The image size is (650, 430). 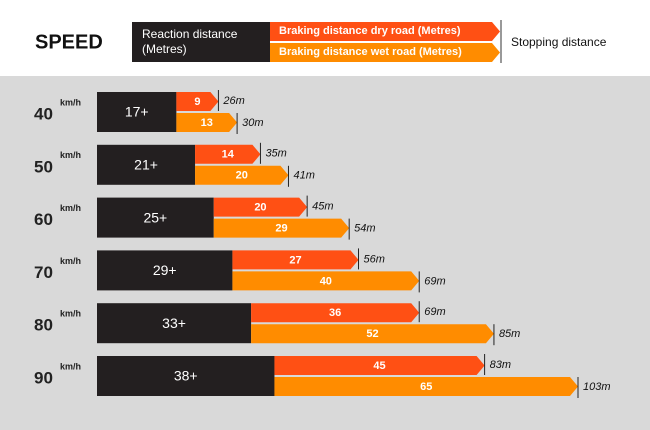 I want to click on legend-wet: Braking distance wet road (Metres), so click(x=385, y=52).